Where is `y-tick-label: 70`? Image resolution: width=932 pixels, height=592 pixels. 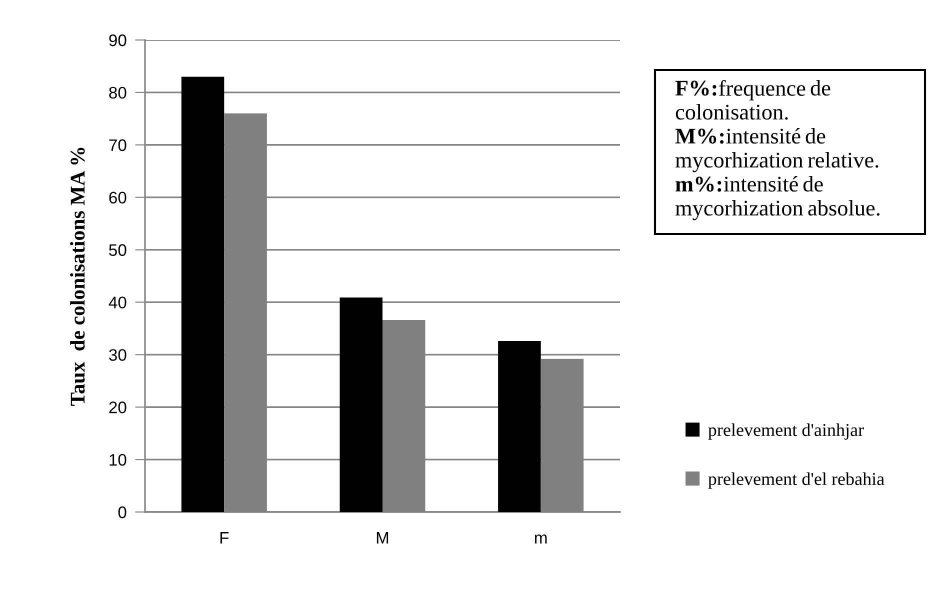
y-tick-label: 70 is located at coordinates (117, 145).